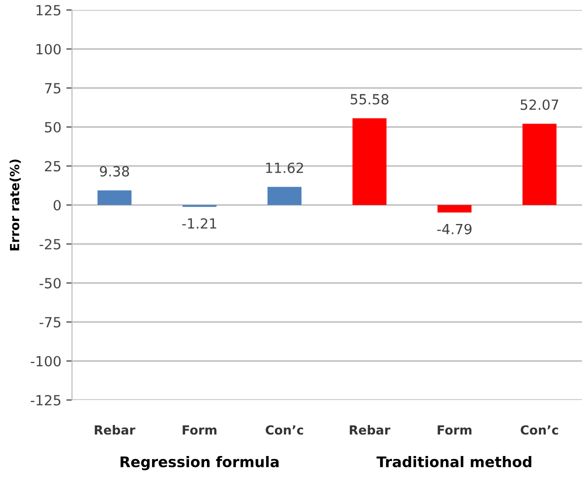 This screenshot has height=481, width=587. What do you see at coordinates (50, 244) in the screenshot?
I see `y-tick-label: -25` at bounding box center [50, 244].